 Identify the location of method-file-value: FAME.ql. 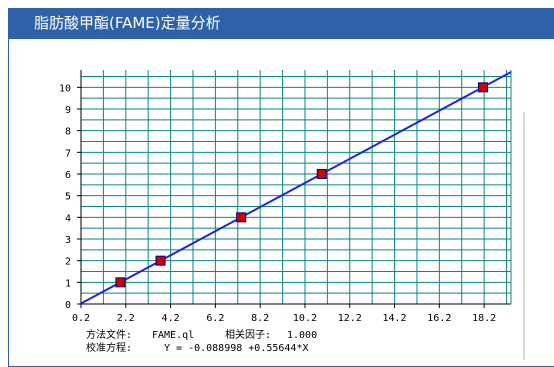
(173, 335).